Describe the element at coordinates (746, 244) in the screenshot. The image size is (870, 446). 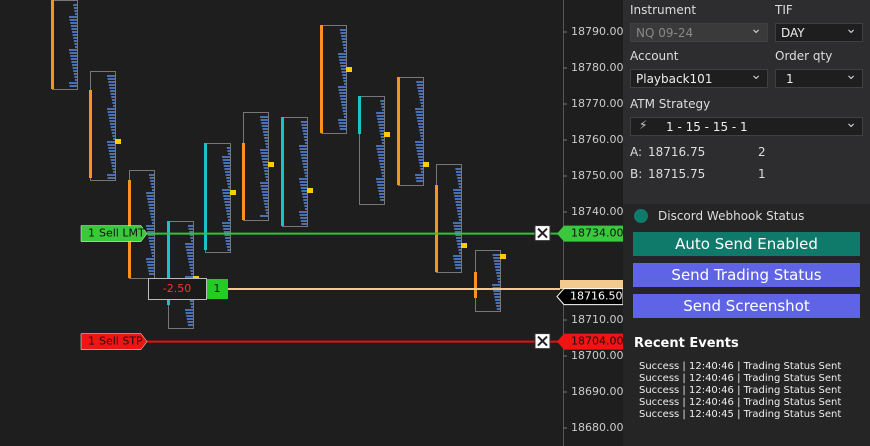
I see `action-button: Auto Send Enabled` at that location.